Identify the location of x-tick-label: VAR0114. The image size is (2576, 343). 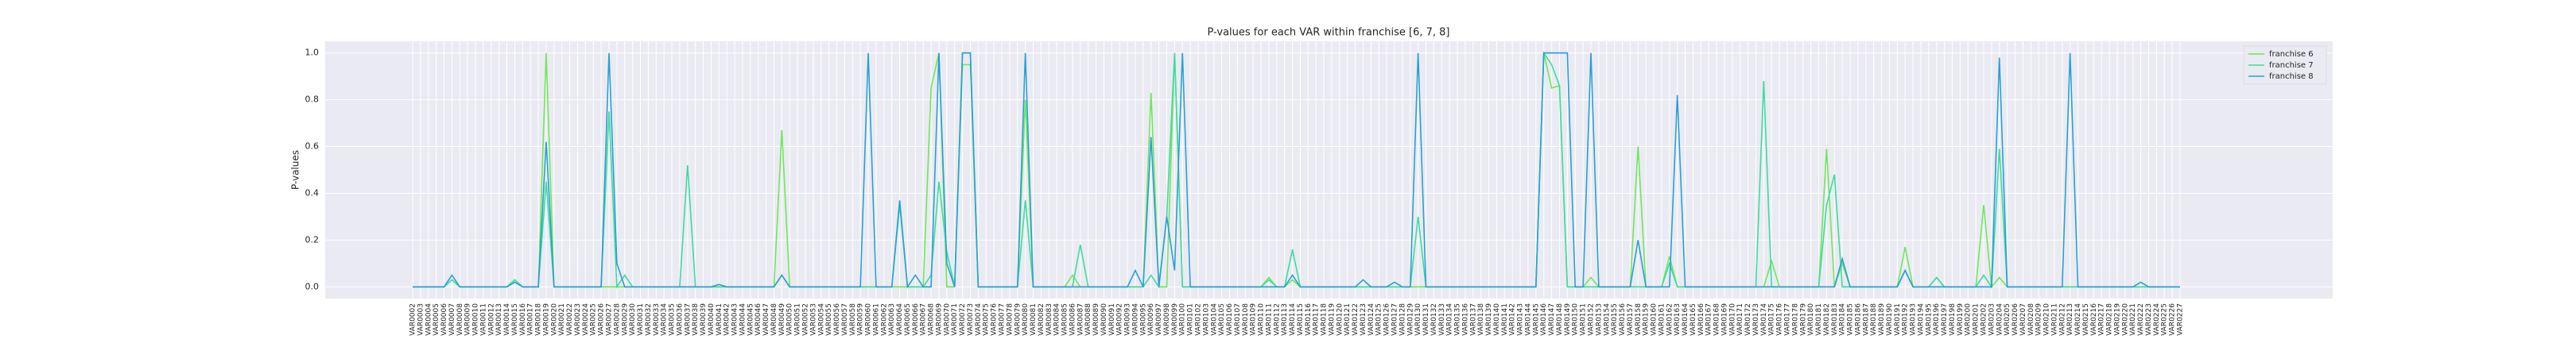
(1293, 320).